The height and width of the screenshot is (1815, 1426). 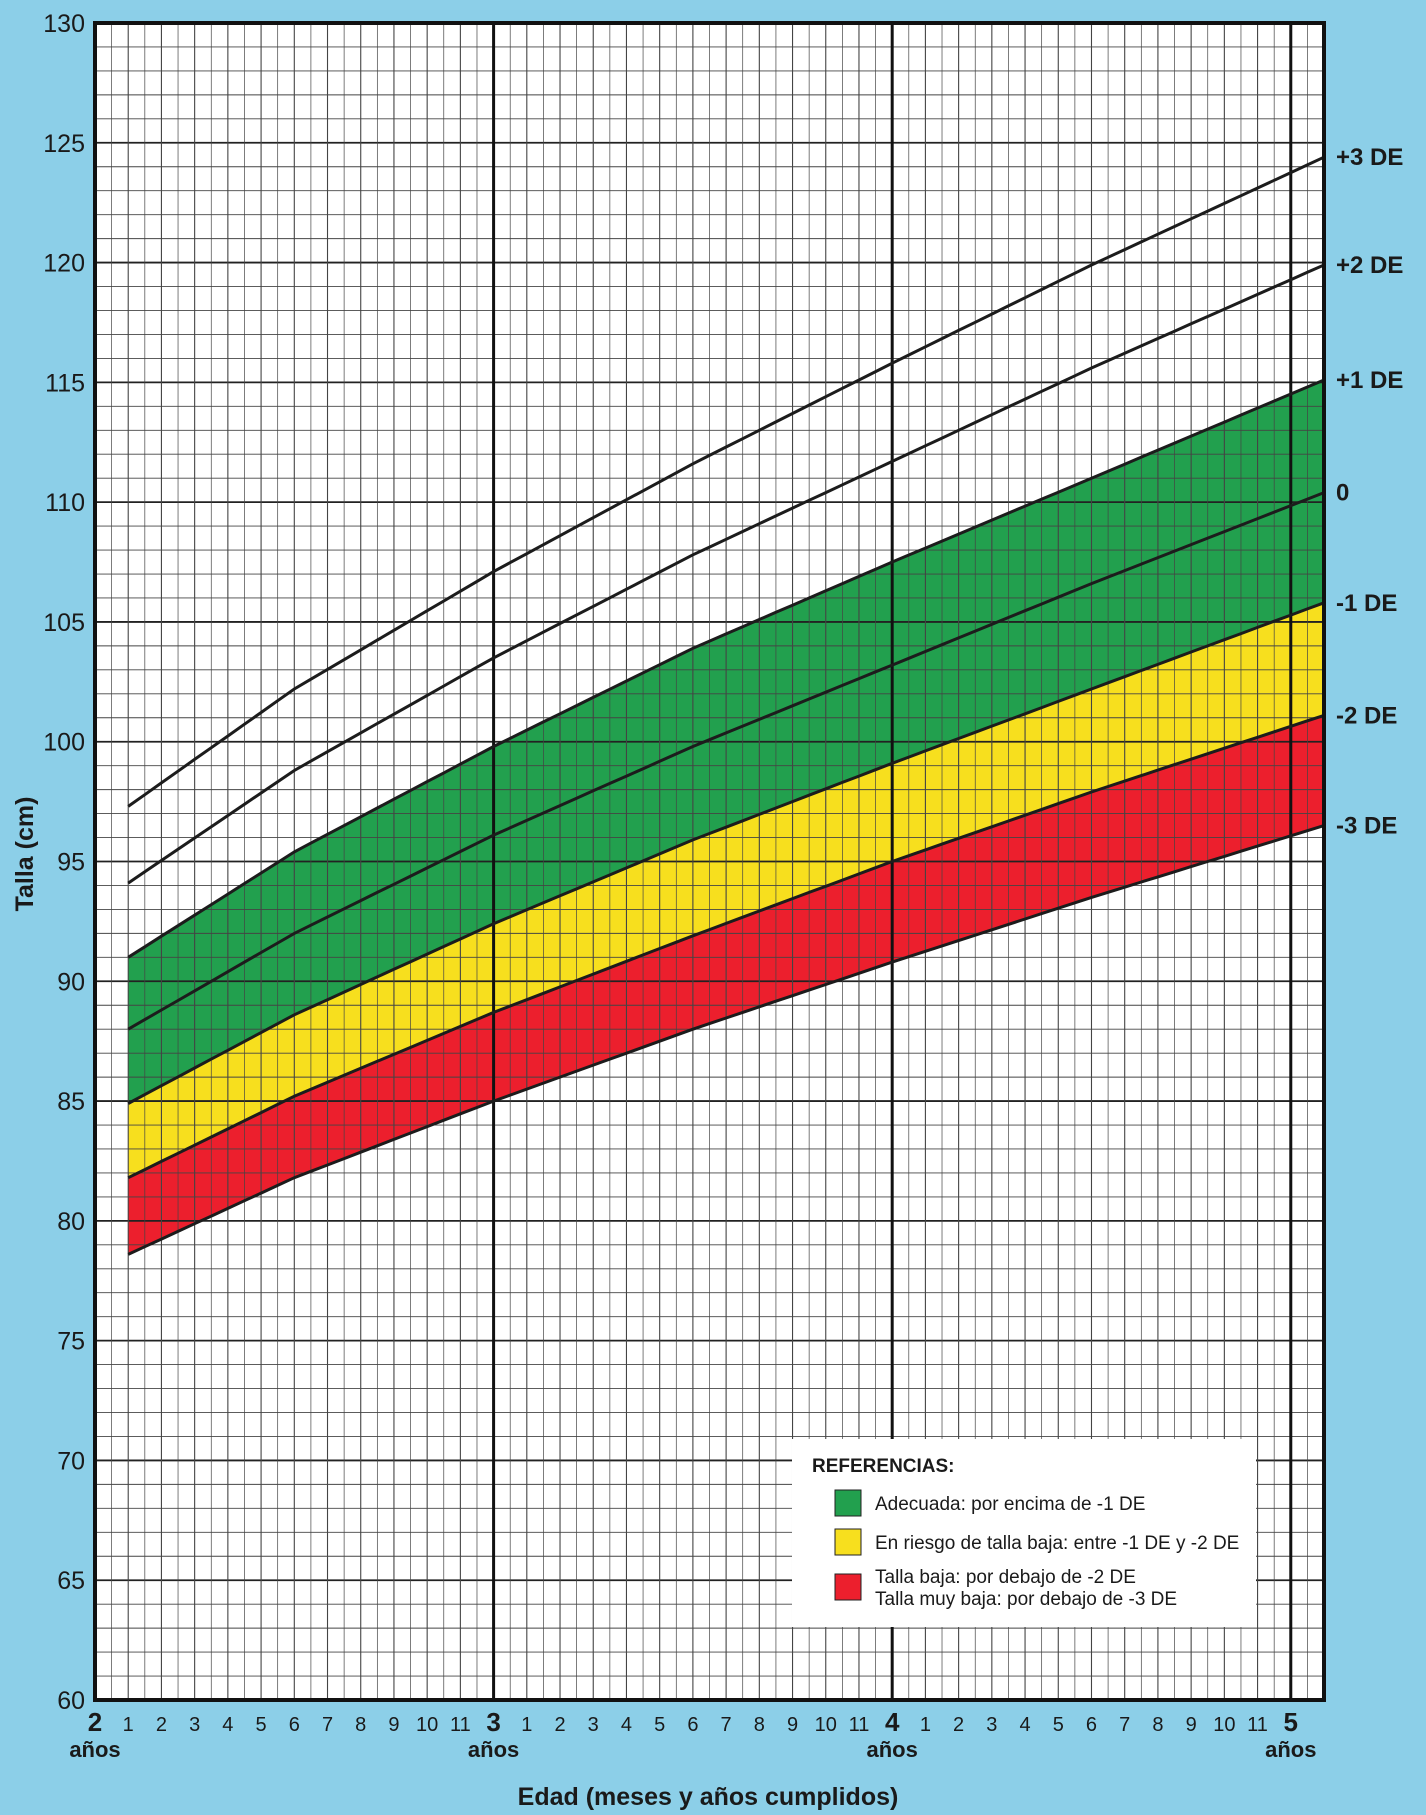 I want to click on x-tick-label-27: 3, so click(x=991, y=1725).